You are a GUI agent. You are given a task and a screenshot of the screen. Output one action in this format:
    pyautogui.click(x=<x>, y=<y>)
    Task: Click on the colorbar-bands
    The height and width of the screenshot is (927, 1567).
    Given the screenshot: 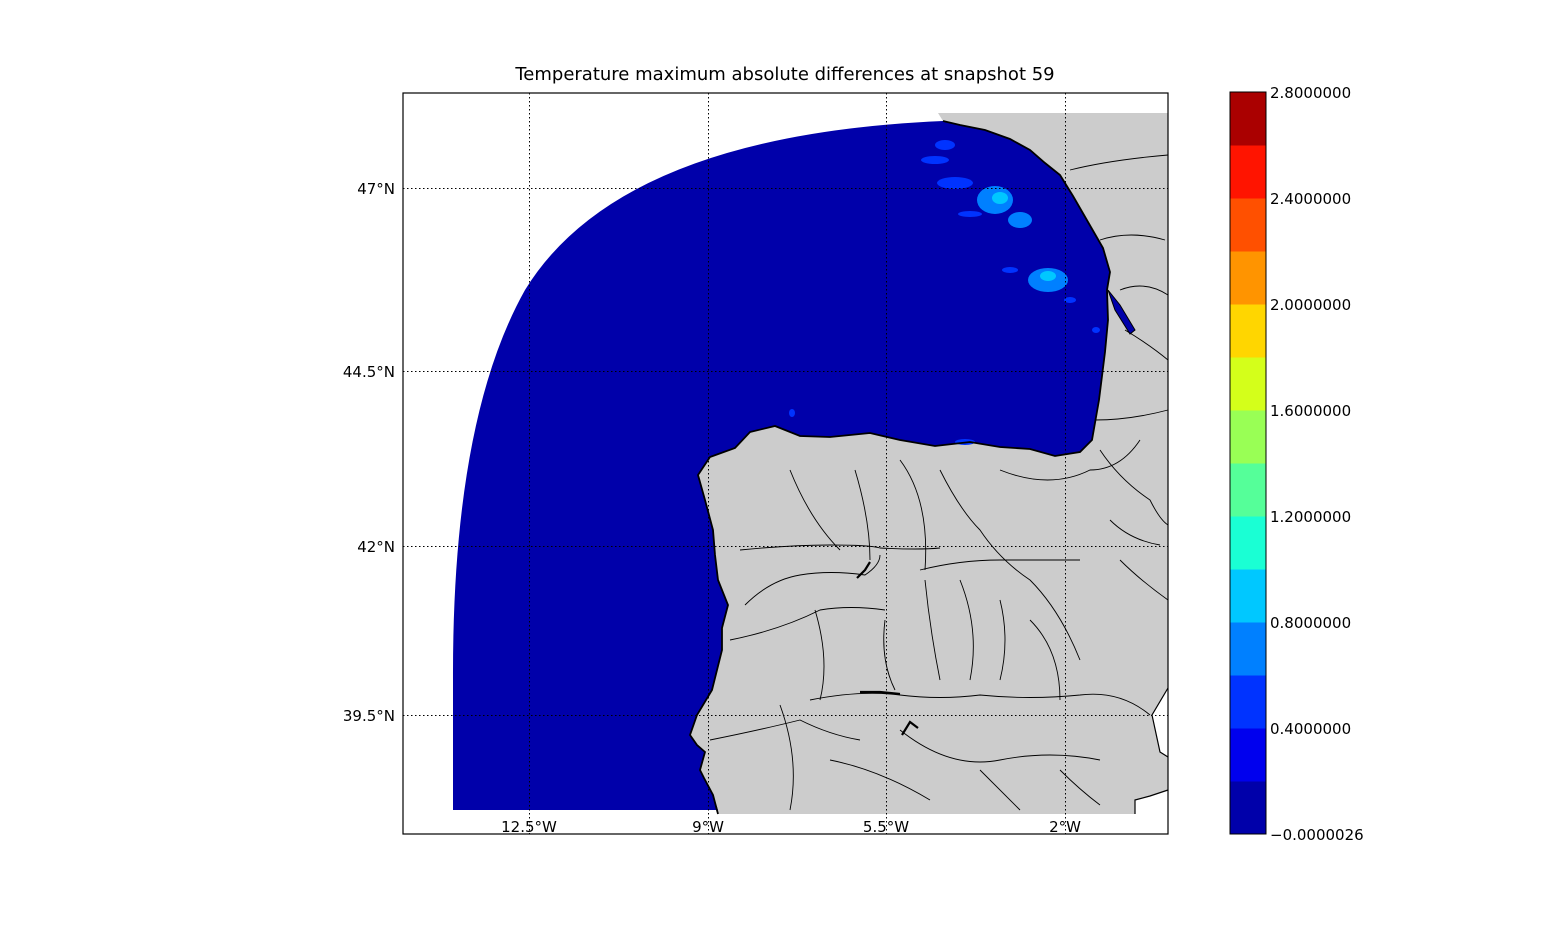 What is the action you would take?
    pyautogui.click(x=1248, y=463)
    